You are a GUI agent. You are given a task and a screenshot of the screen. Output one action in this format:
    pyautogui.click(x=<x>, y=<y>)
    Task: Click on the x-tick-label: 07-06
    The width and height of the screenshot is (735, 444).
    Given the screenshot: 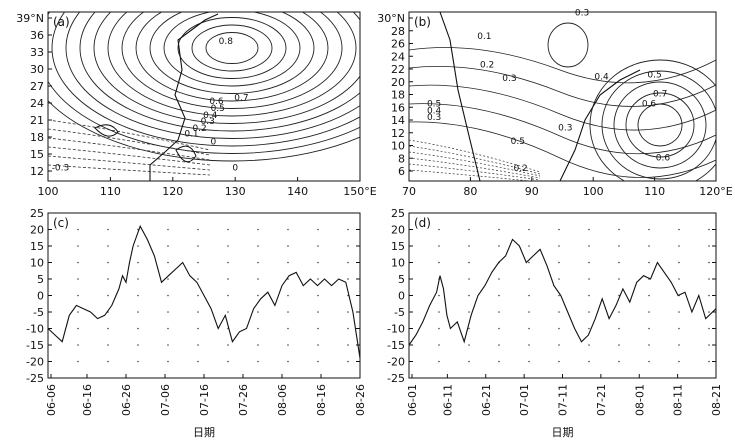 What is the action you would take?
    pyautogui.click(x=165, y=400)
    